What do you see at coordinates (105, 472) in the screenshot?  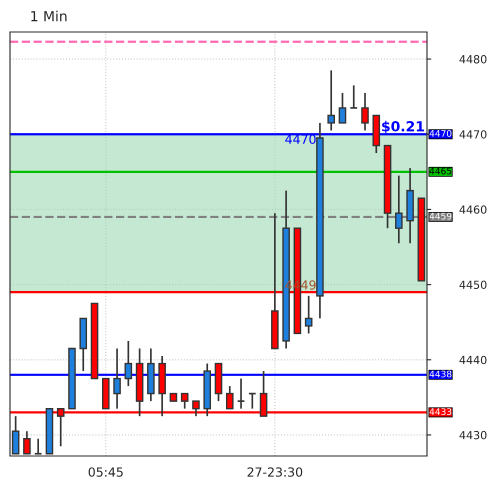 I see `x-tick-label: 05:45` at bounding box center [105, 472].